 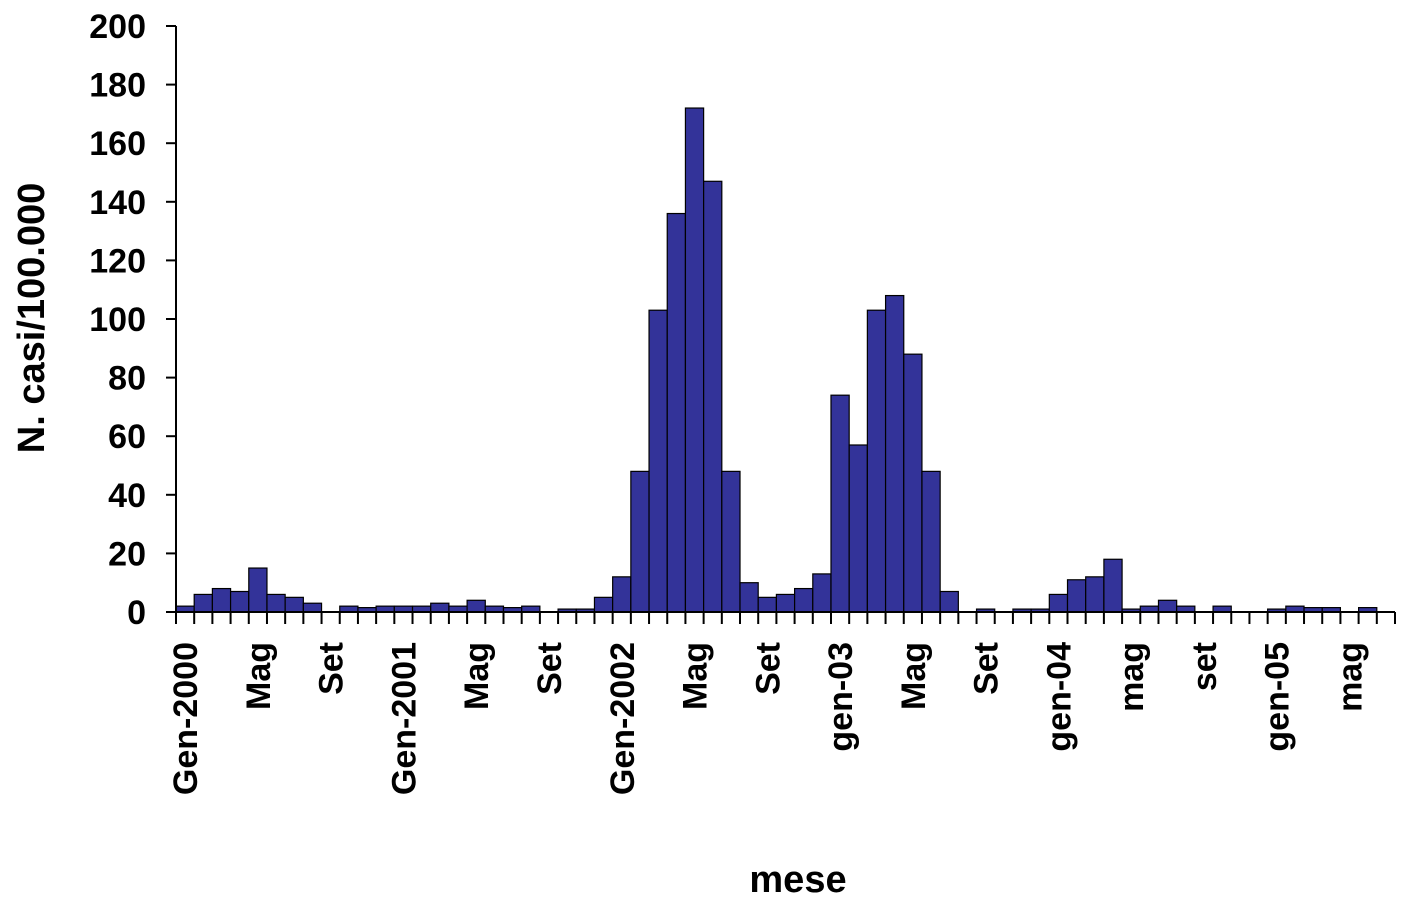 I want to click on x-tick-label: set, so click(x=1205, y=666).